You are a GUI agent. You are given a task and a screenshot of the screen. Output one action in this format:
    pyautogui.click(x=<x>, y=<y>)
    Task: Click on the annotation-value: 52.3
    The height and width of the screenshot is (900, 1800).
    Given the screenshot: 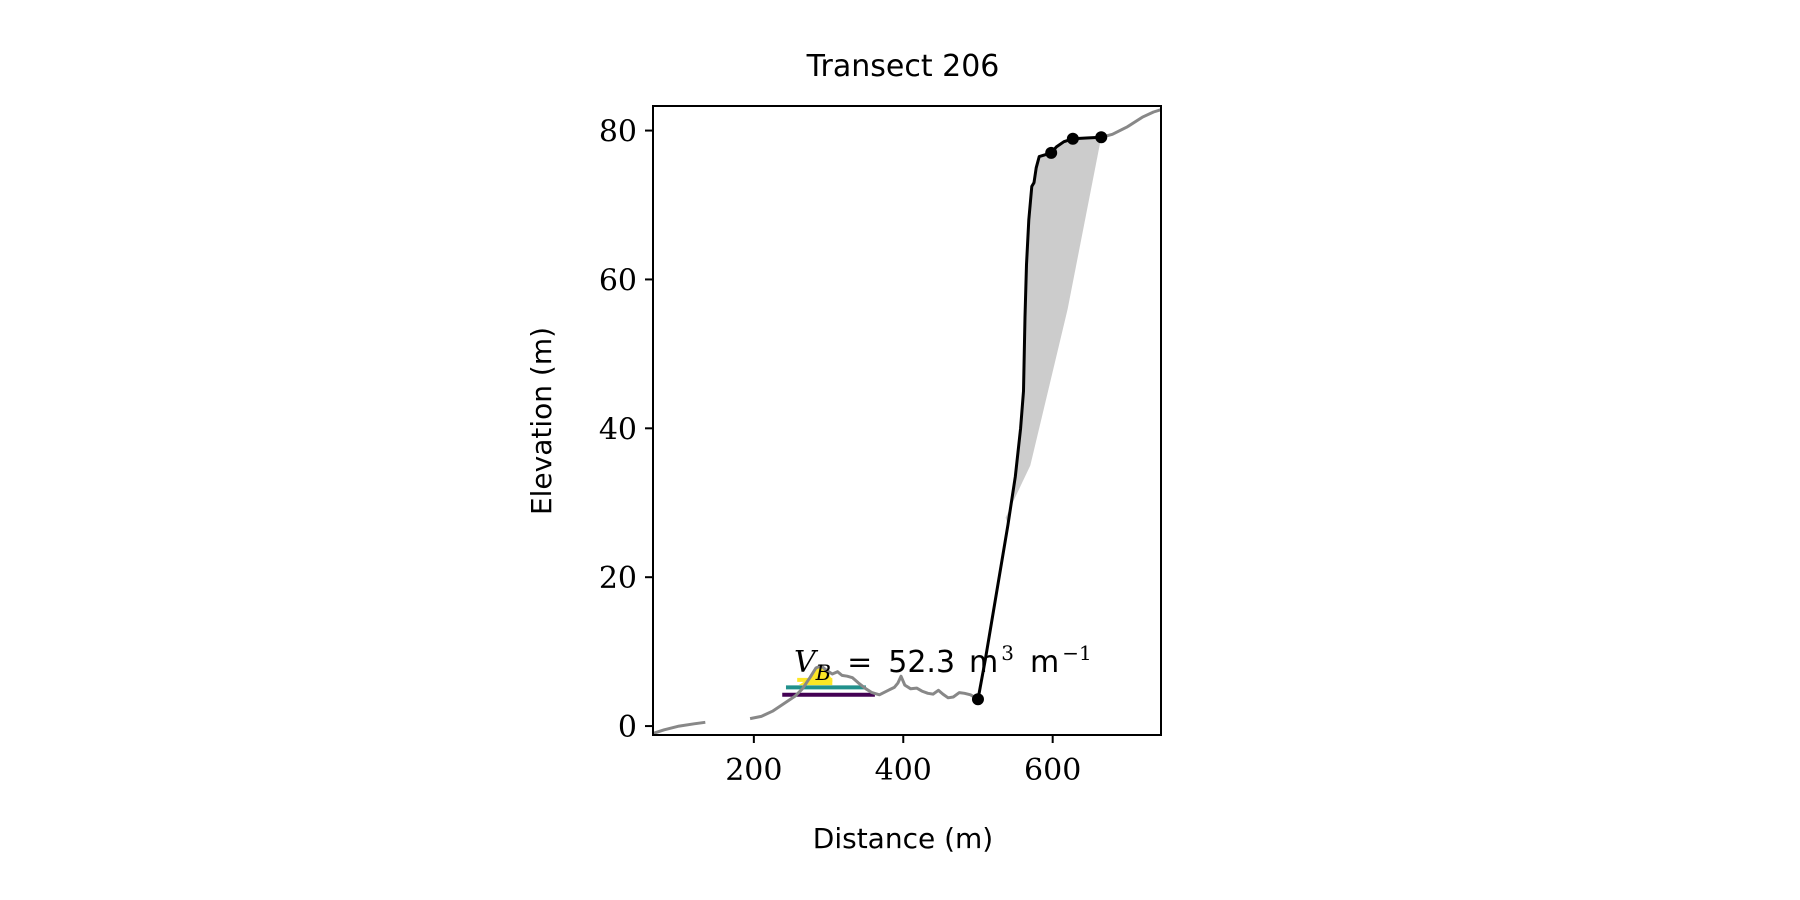 What is the action you would take?
    pyautogui.click(x=921, y=662)
    